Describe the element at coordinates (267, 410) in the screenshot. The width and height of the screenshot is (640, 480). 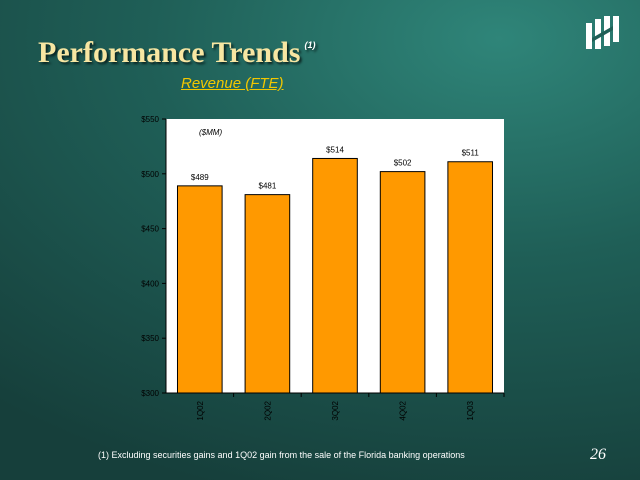
I see `x-tick-label: 2Q02` at that location.